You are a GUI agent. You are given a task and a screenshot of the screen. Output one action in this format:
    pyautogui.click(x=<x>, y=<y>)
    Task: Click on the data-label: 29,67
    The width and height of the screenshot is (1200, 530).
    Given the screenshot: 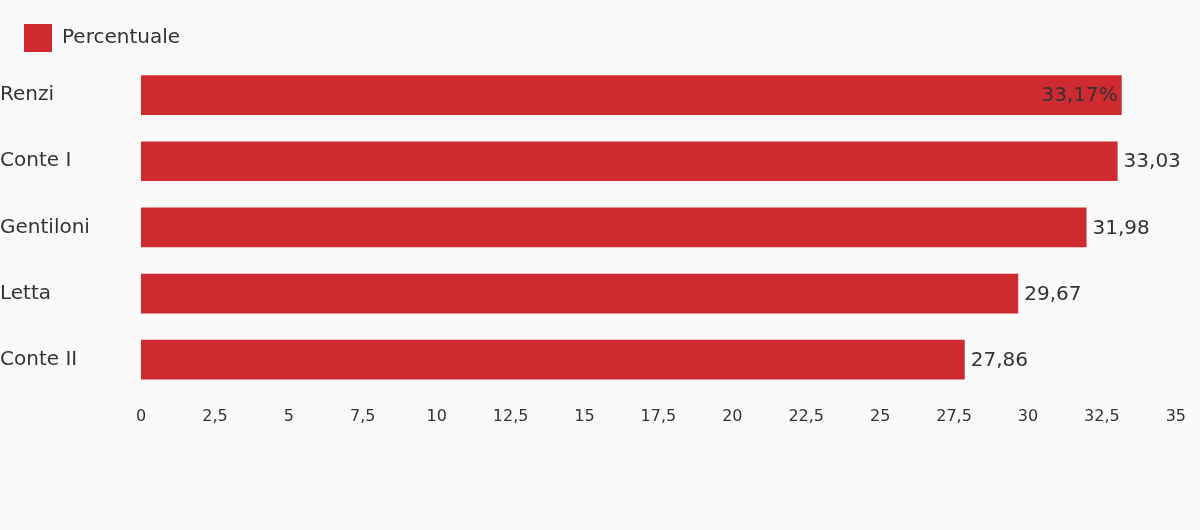 What is the action you would take?
    pyautogui.click(x=1053, y=292)
    